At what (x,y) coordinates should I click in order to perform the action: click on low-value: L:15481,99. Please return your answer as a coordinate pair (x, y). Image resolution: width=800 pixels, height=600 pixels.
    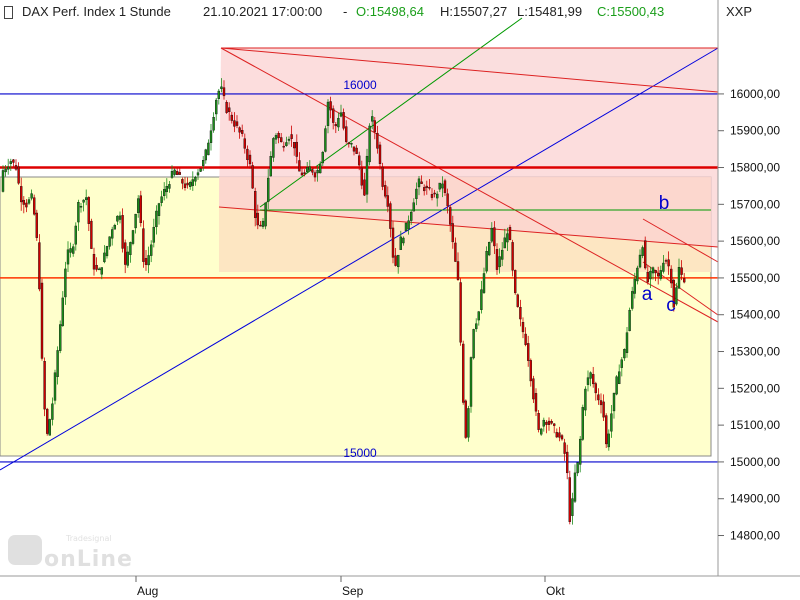
    Looking at the image, I should click on (550, 11).